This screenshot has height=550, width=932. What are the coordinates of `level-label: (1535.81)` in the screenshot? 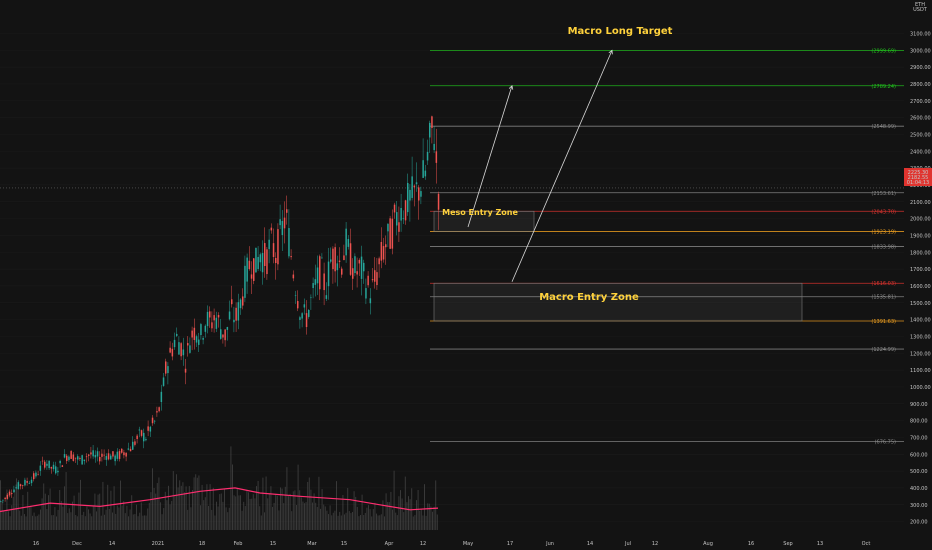 It's located at (883, 298).